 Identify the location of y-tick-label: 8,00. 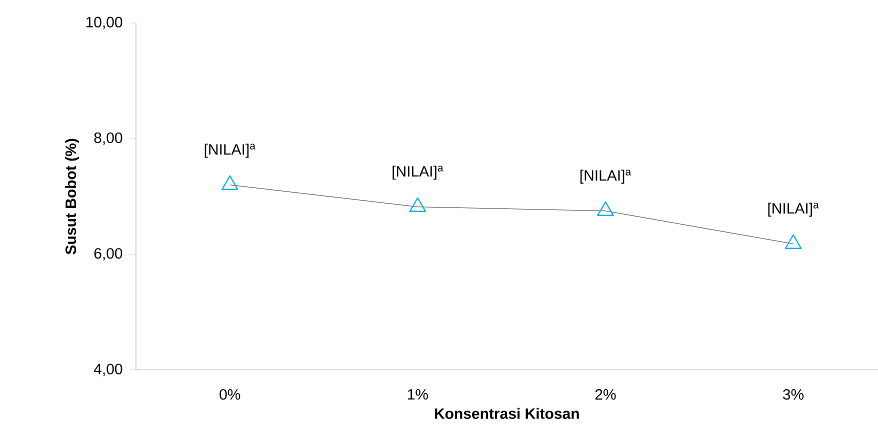
(108, 138).